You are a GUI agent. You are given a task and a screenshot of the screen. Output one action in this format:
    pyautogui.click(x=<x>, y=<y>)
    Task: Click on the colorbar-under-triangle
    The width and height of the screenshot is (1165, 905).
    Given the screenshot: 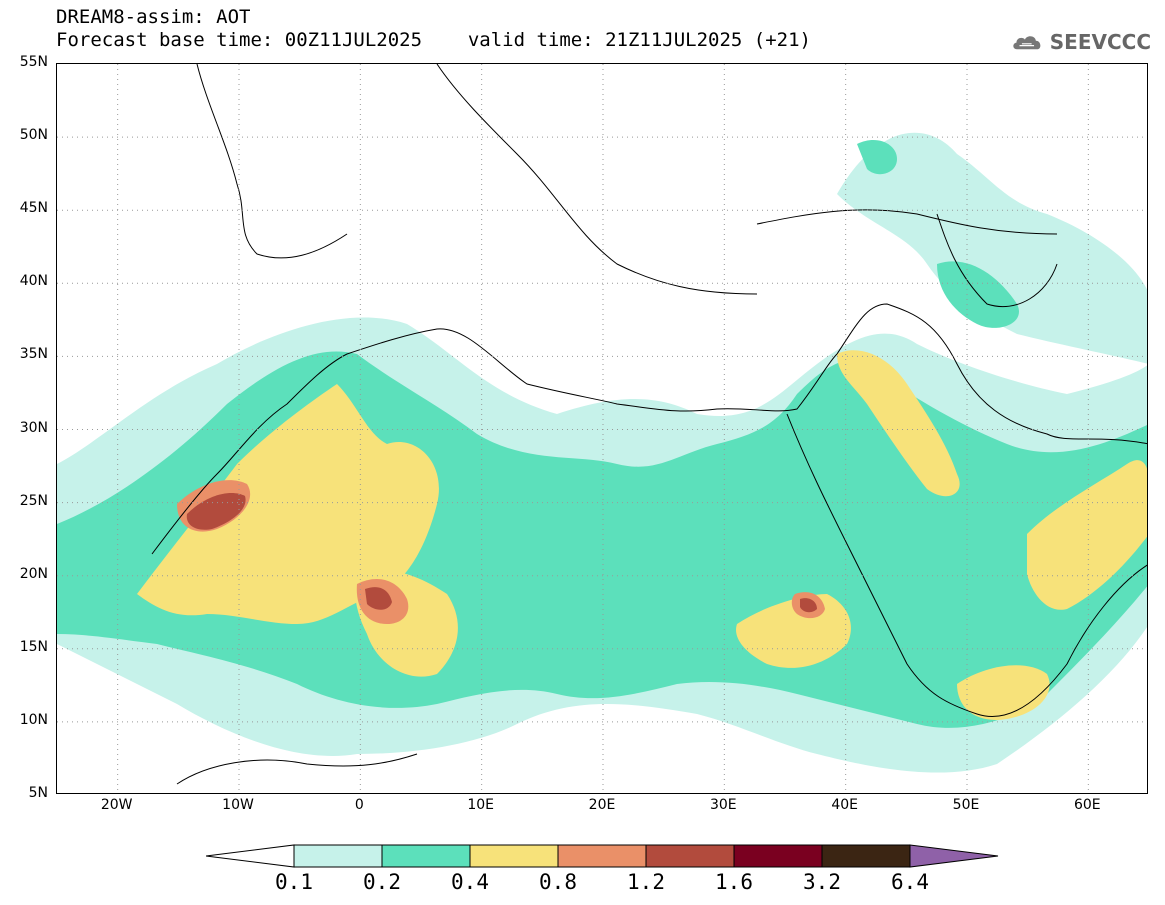 What is the action you would take?
    pyautogui.click(x=250, y=856)
    